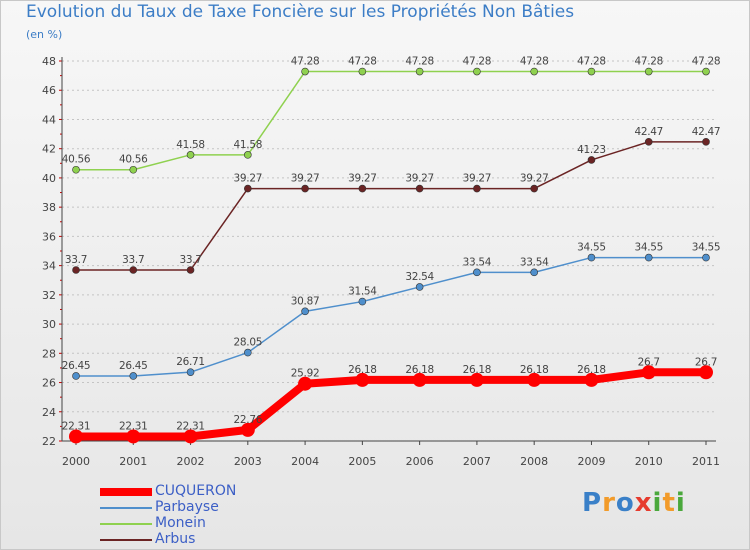 Image resolution: width=750 pixels, height=550 pixels. I want to click on y-tick-label: 24, so click(49, 412).